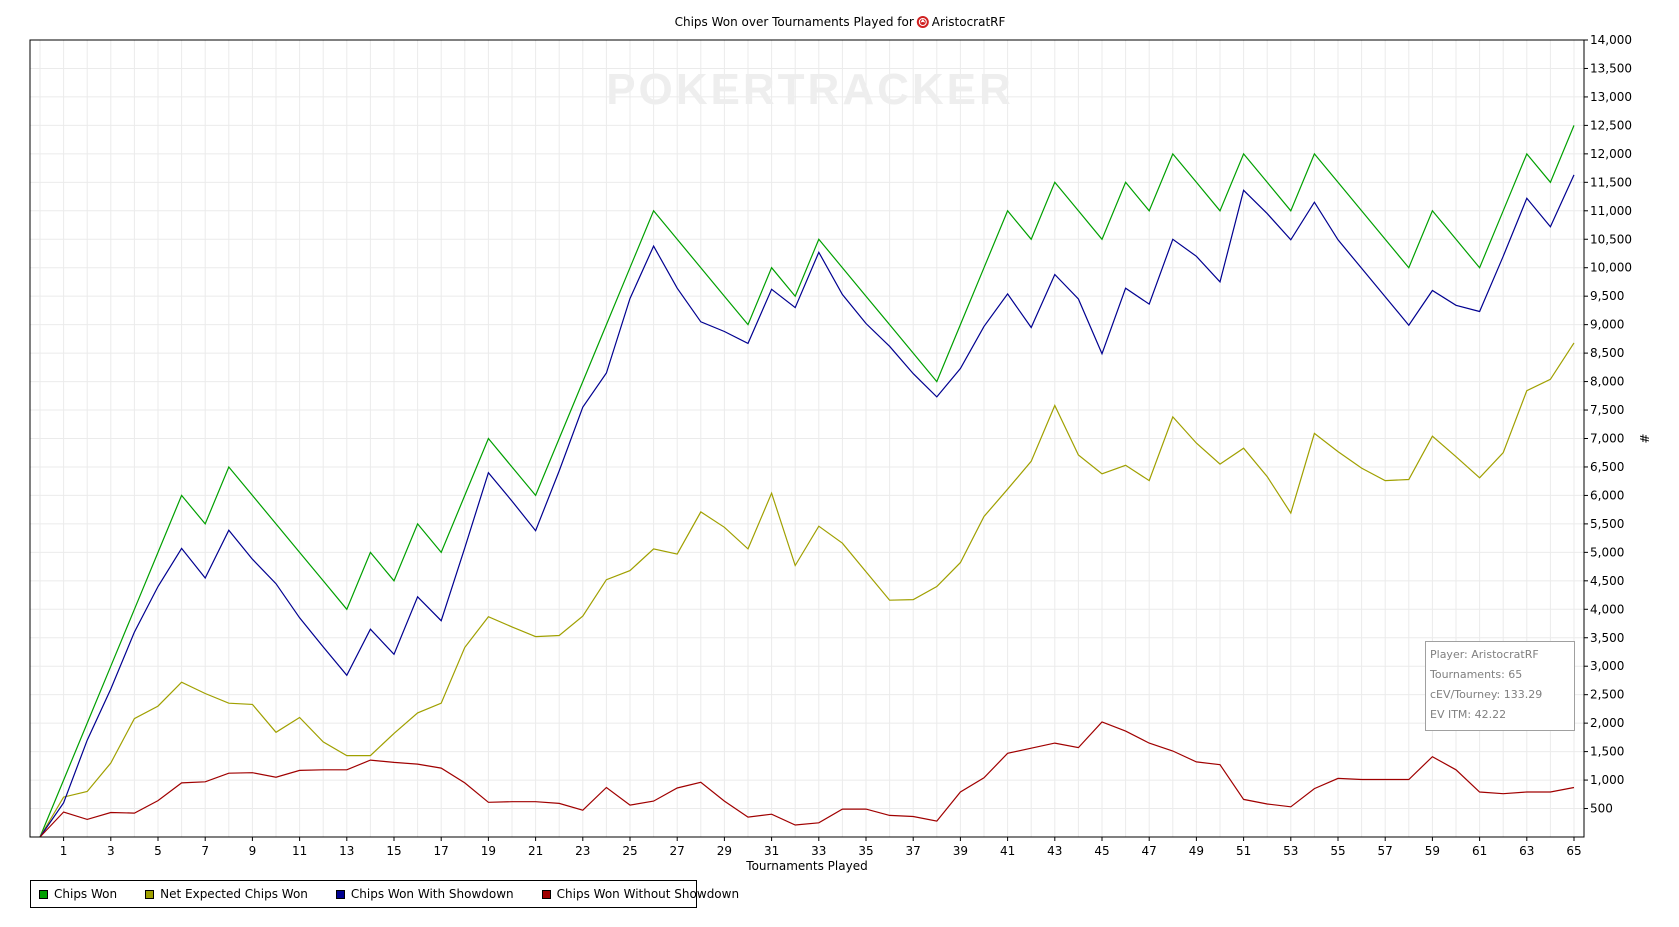 The height and width of the screenshot is (927, 1679). Describe the element at coordinates (818, 851) in the screenshot. I see `x-tick-label: 33` at that location.